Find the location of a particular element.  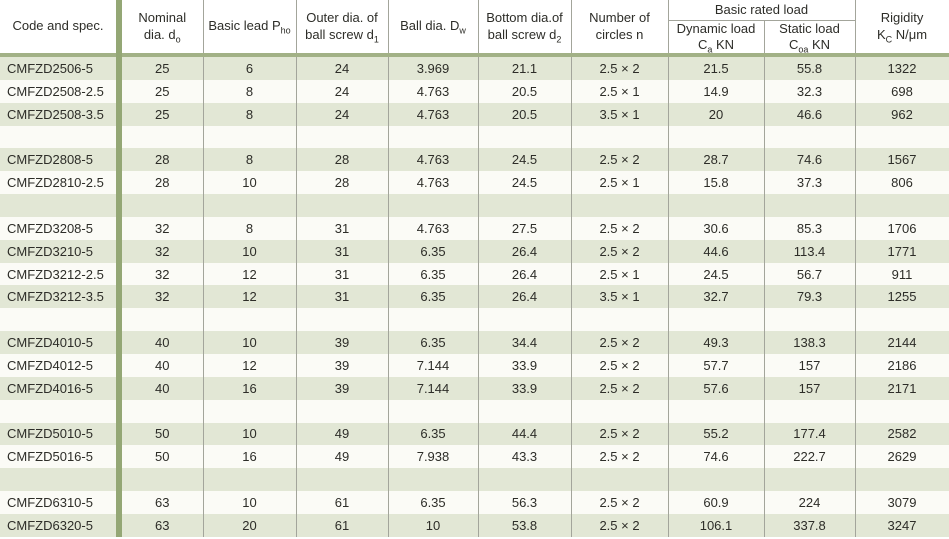

header-sub: ho is located at coordinates (285, 30).